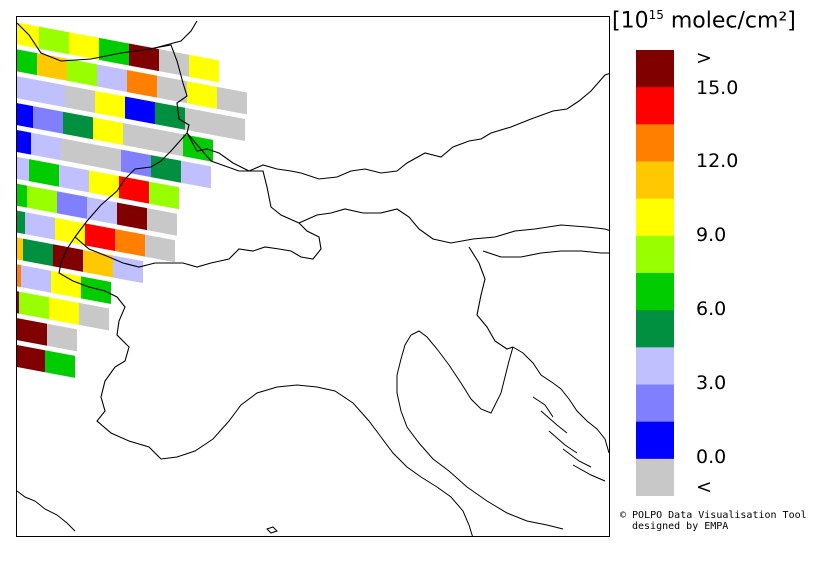 The image size is (813, 566). I want to click on border-germany-france, so click(107, 41).